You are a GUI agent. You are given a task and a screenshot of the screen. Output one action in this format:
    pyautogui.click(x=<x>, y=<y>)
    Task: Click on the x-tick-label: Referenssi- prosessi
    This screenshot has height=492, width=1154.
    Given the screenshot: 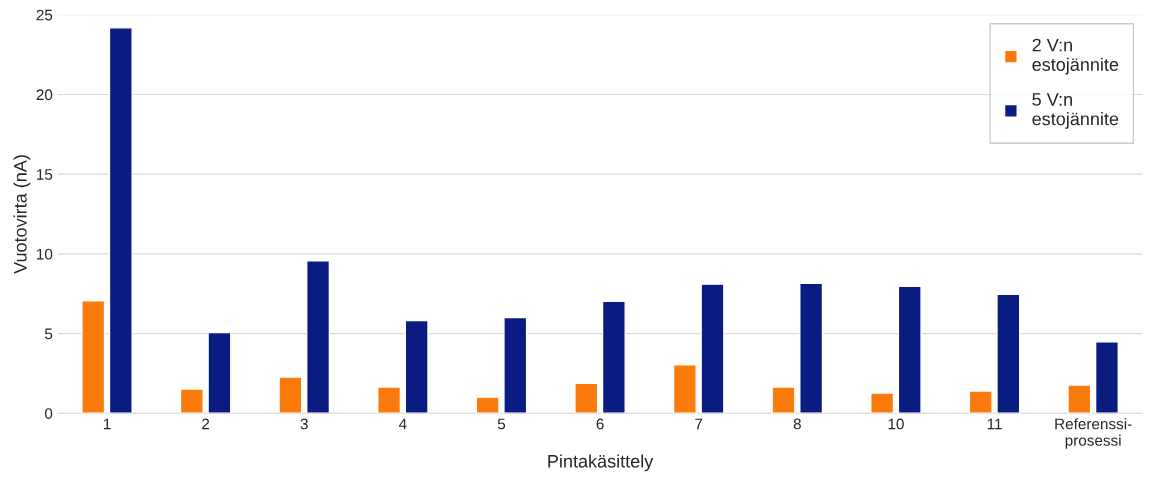 What is the action you would take?
    pyautogui.click(x=1093, y=433)
    